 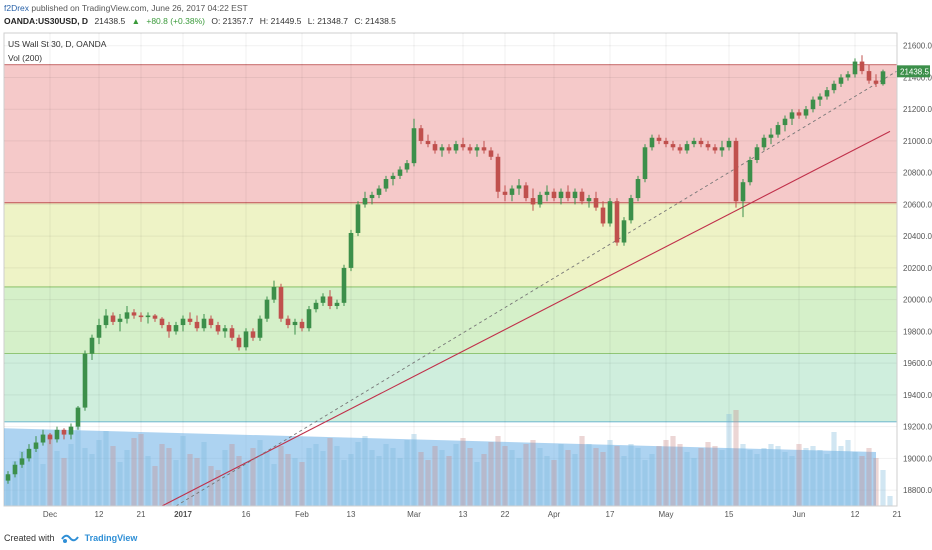 I want to click on y-tick-label: 20400.0, so click(x=917, y=236).